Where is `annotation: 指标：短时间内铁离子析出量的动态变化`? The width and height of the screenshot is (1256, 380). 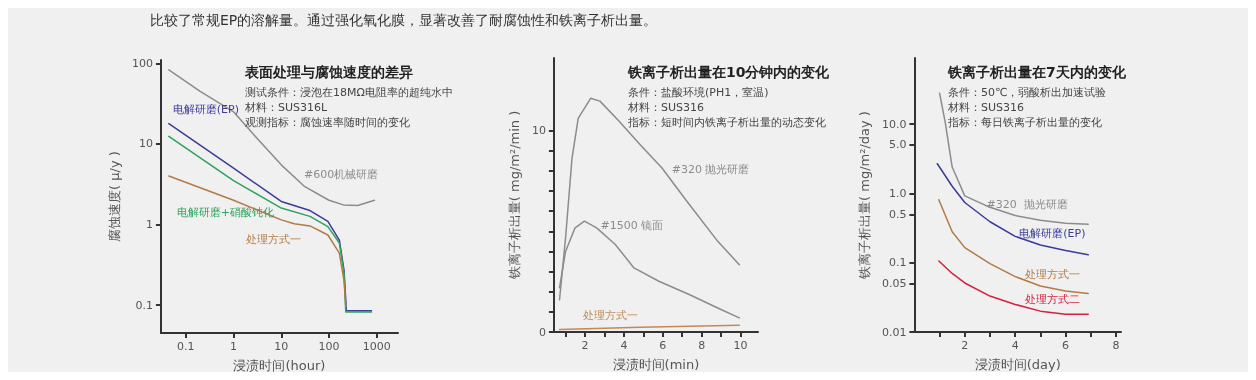 annotation: 指标：短时间内铁离子析出量的动态变化 is located at coordinates (726, 122).